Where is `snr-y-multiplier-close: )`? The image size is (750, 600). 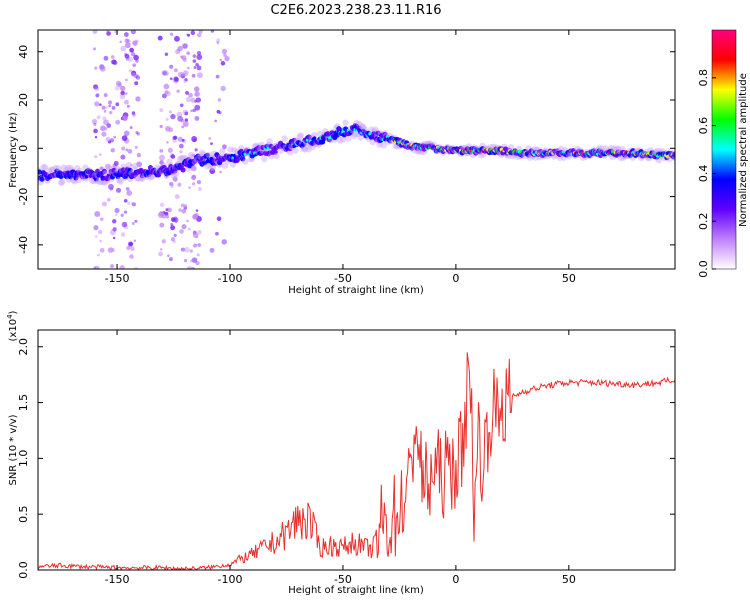 snr-y-multiplier-close: ) is located at coordinates (13, 312).